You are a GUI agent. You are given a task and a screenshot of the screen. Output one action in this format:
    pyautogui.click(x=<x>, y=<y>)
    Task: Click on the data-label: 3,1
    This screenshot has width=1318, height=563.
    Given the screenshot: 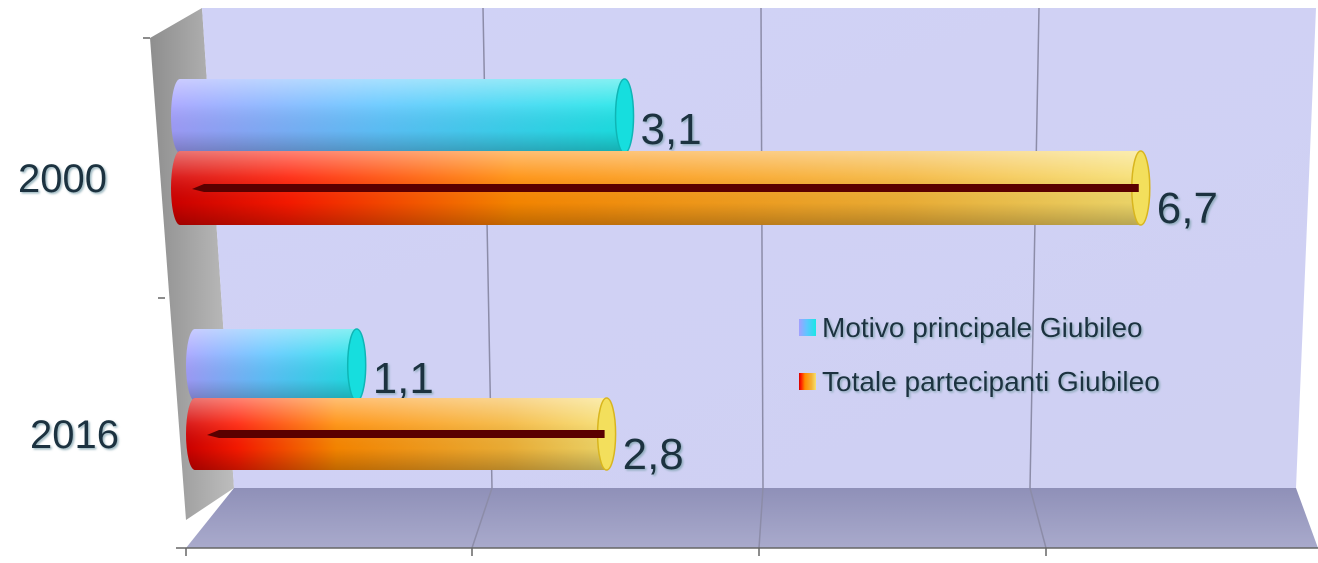 What is the action you would take?
    pyautogui.click(x=671, y=129)
    